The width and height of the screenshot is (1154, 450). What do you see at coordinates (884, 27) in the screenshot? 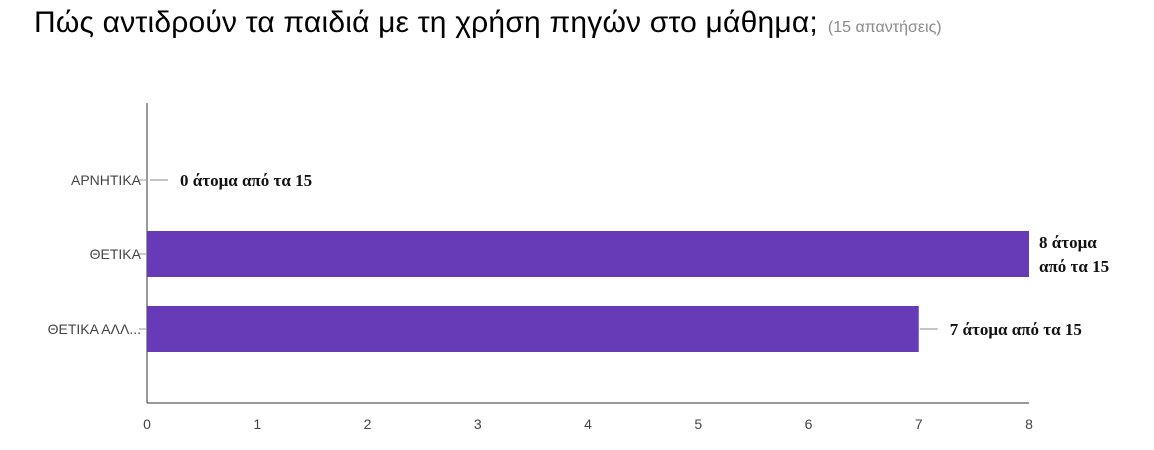
I see `response-count: (15 απαντήσεις)` at bounding box center [884, 27].